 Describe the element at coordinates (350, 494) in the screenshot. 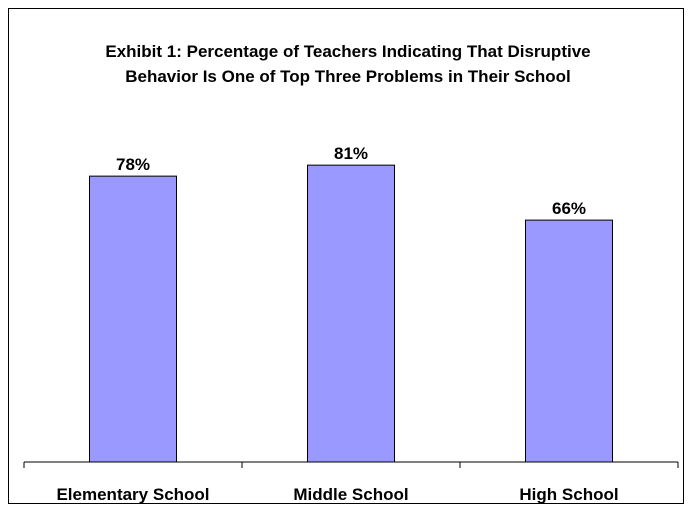

I see `x-tick-label: Middle School` at that location.